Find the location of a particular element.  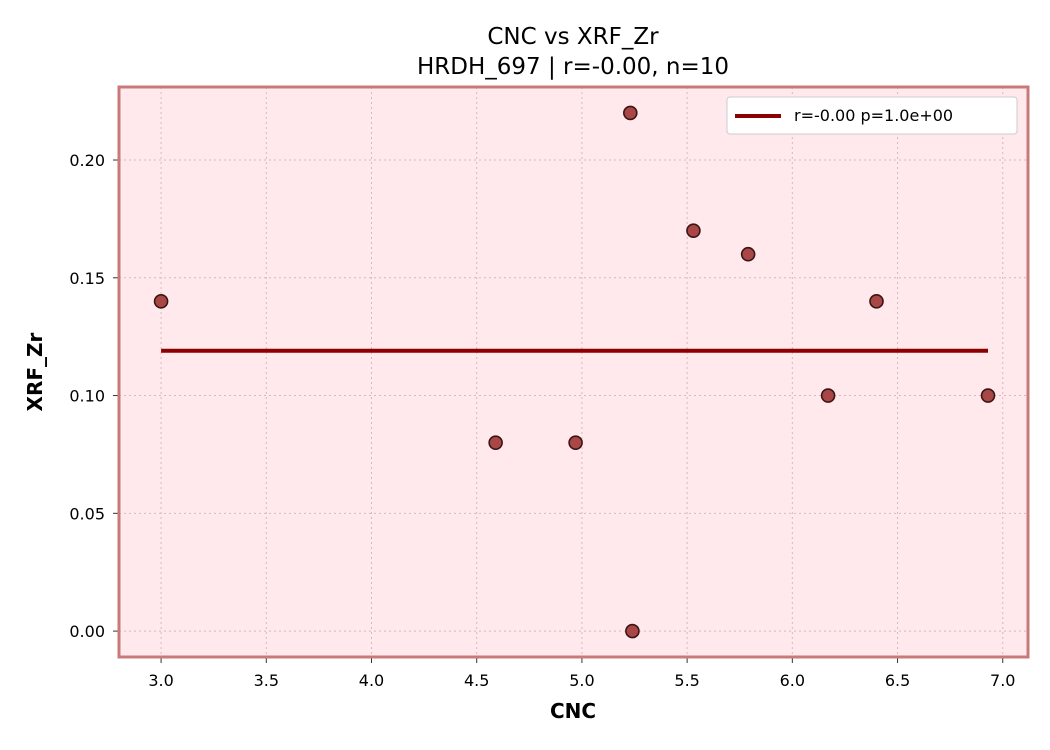

x-tick-label: 3.0 is located at coordinates (160, 680).